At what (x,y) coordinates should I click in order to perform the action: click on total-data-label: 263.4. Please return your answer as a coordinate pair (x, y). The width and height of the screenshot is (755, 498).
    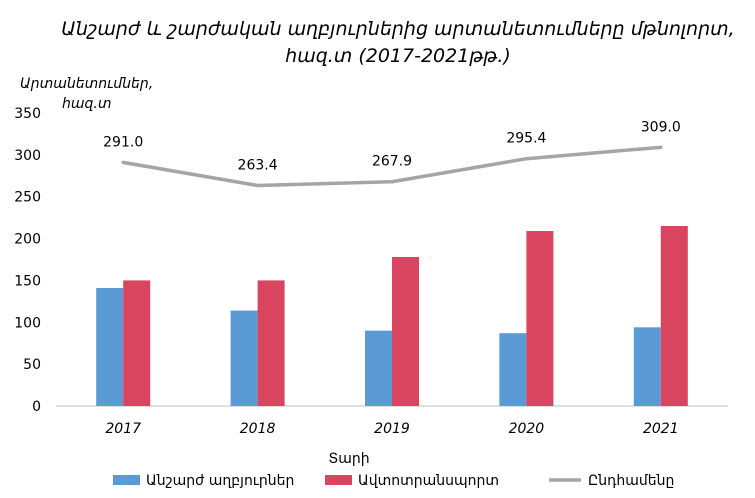
    Looking at the image, I should click on (258, 165).